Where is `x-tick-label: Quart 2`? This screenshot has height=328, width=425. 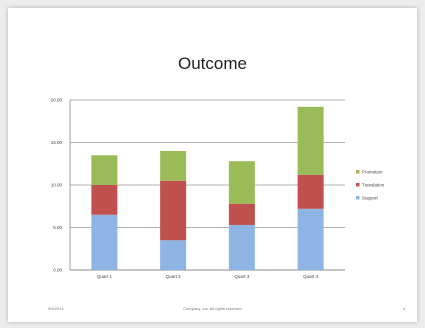
x-tick-label: Quart 2 is located at coordinates (174, 276).